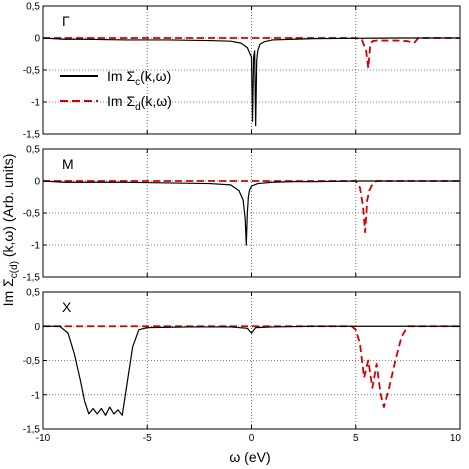 The height and width of the screenshot is (469, 469). Describe the element at coordinates (251, 53) in the screenshot. I see `series-line-d` at that location.